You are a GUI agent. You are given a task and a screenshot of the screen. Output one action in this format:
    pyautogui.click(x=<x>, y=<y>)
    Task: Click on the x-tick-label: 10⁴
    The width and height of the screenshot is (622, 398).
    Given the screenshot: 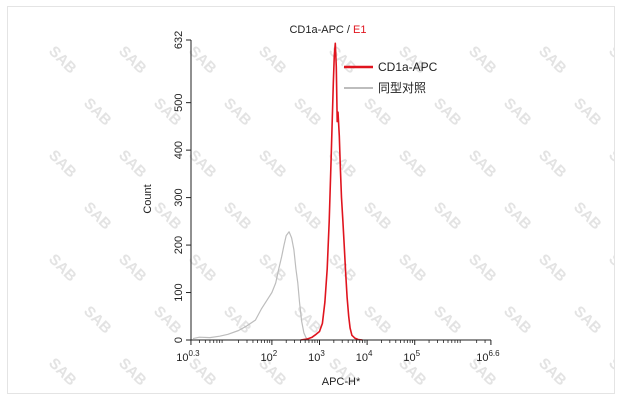 What is the action you would take?
    pyautogui.click(x=364, y=356)
    